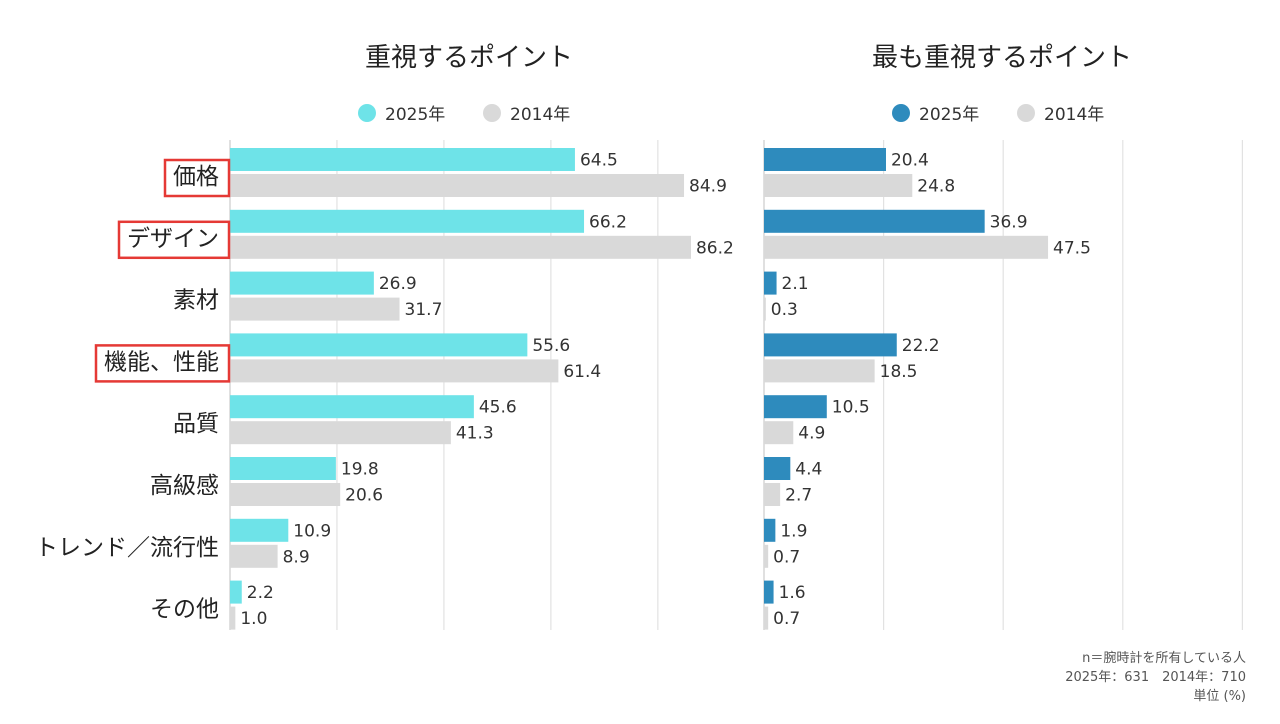  I want to click on chart-title-left: 重視するポイント, so click(469, 58).